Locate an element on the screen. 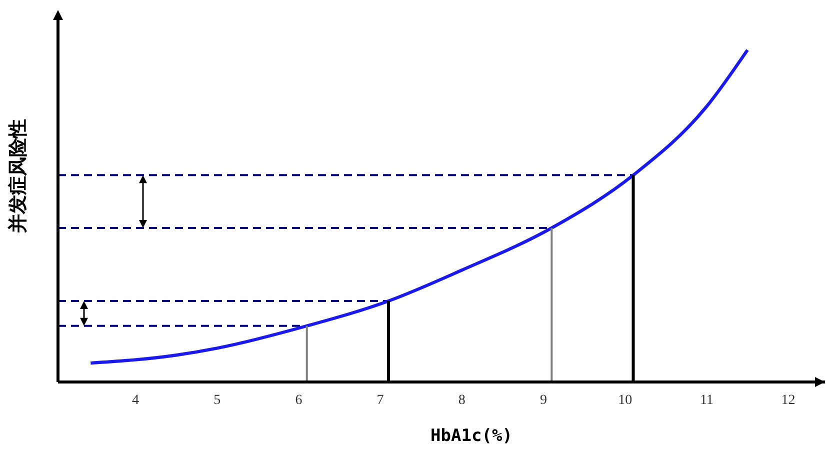 The image size is (826, 450). y-axis-title: 并发症风险性 is located at coordinates (18, 176).